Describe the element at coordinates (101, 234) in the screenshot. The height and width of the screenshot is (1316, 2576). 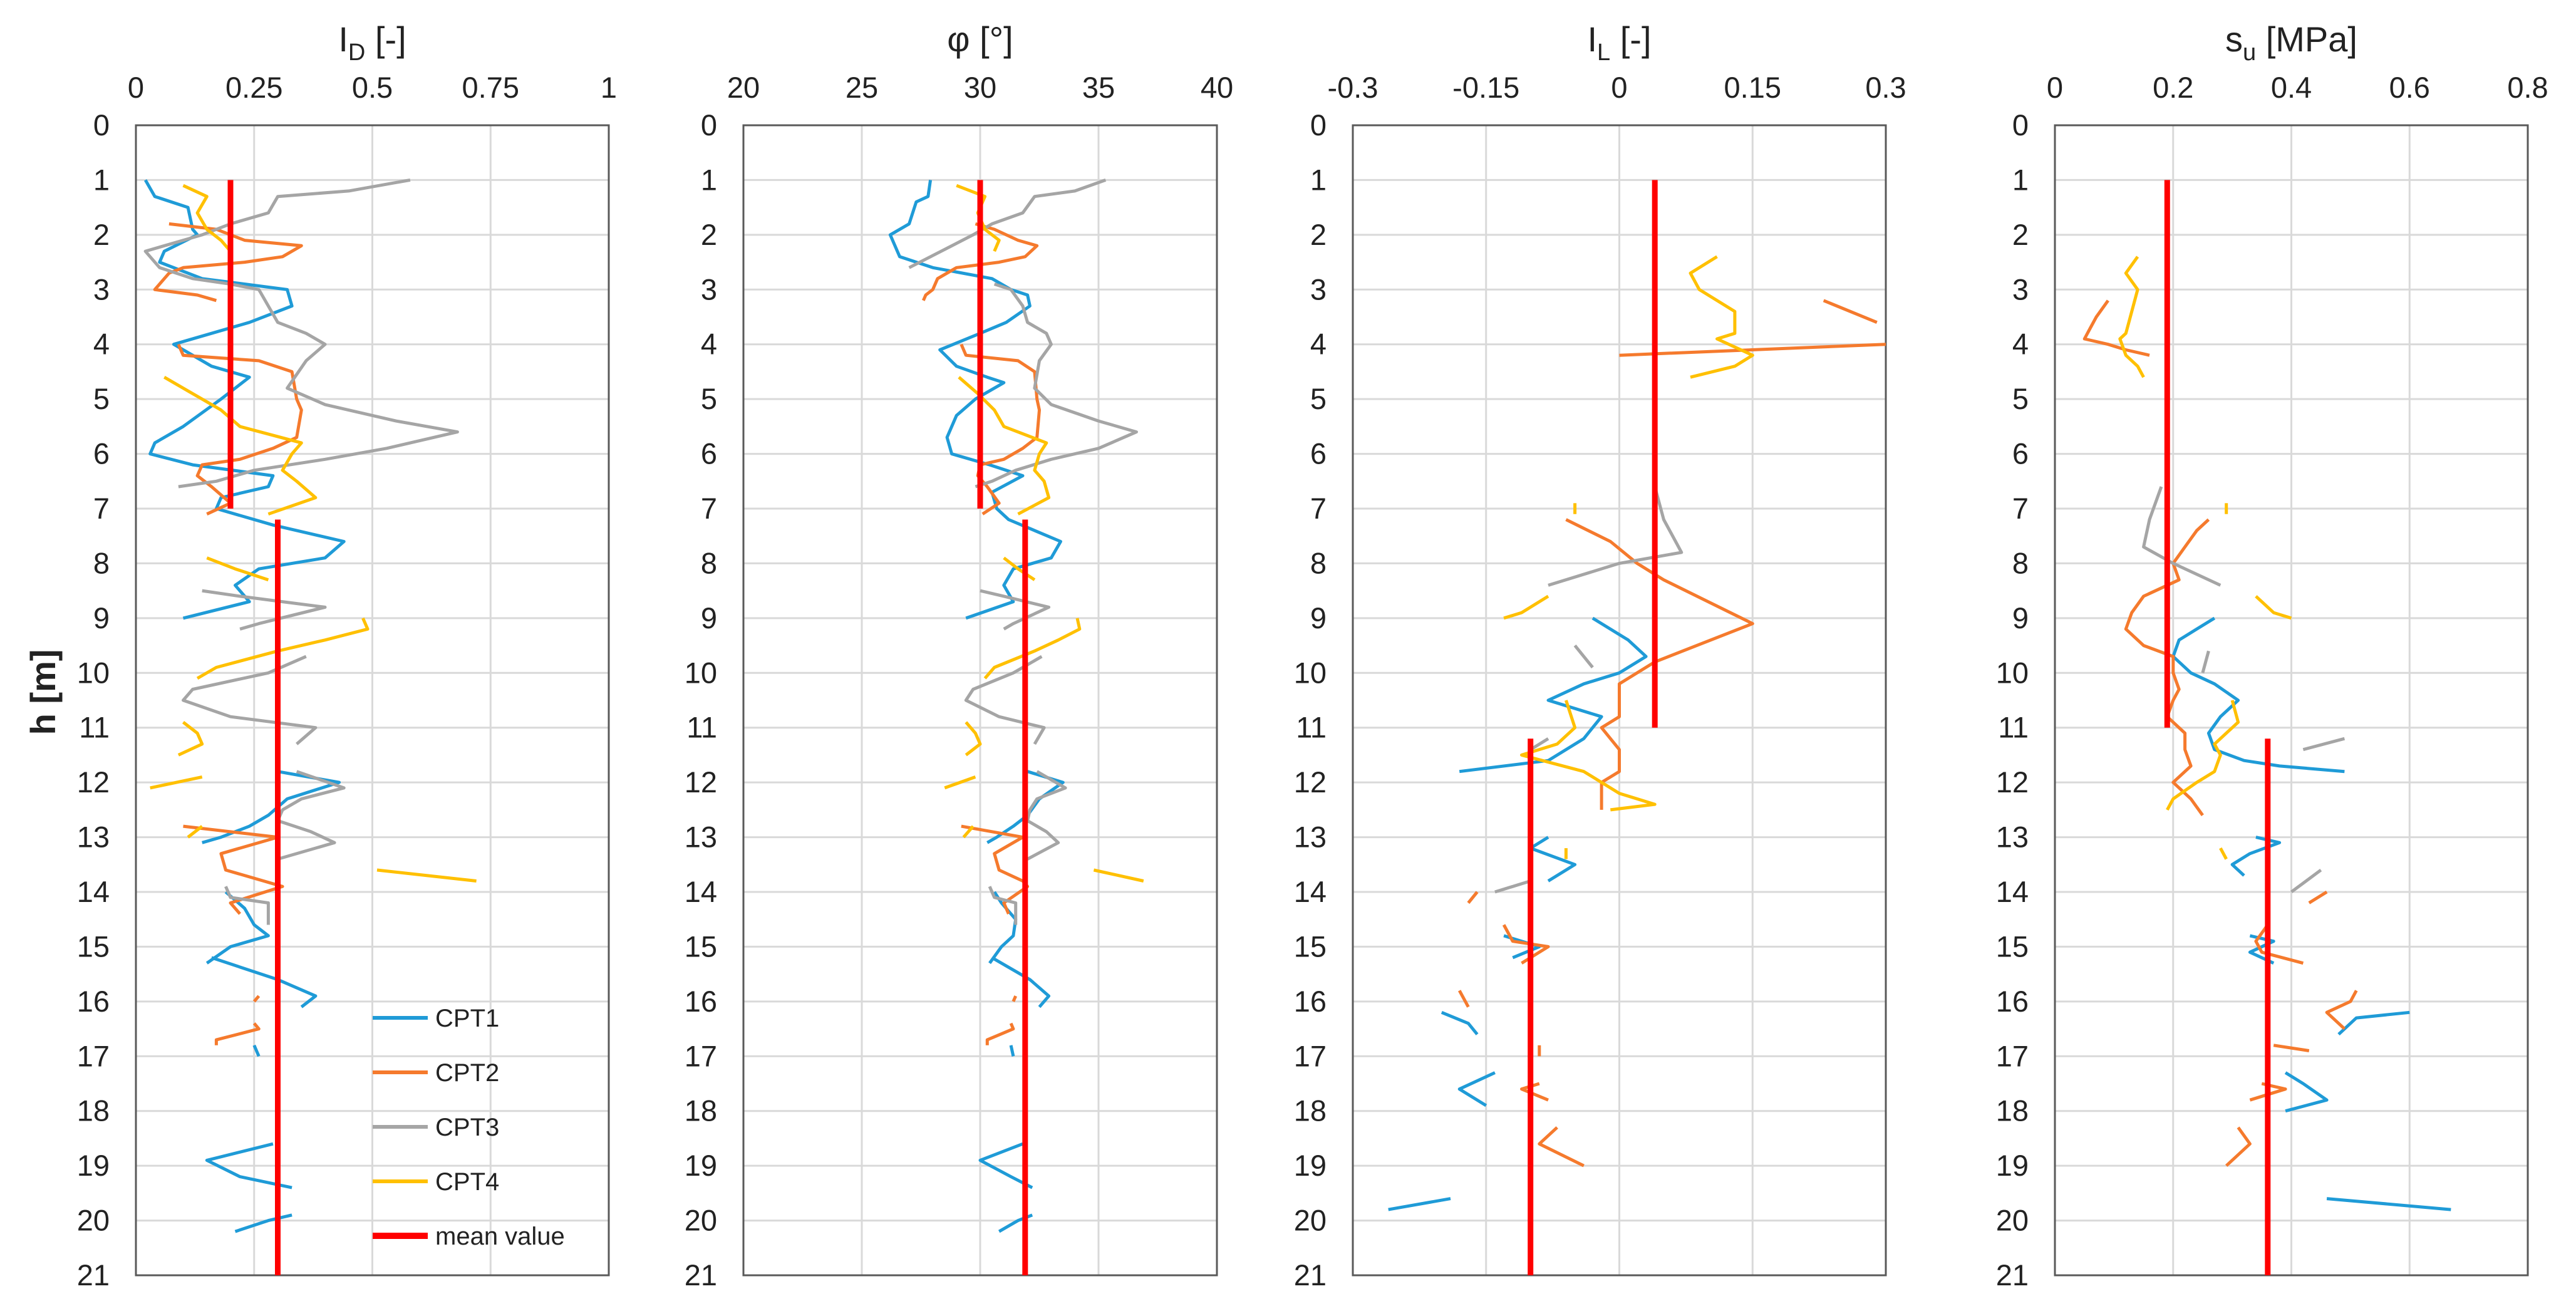
I see `y-tick-label: 2` at that location.